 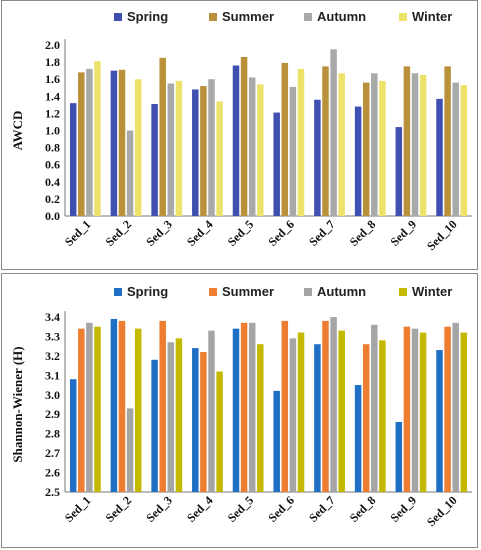 I want to click on legend-label-autumn: Autumn, so click(x=341, y=16).